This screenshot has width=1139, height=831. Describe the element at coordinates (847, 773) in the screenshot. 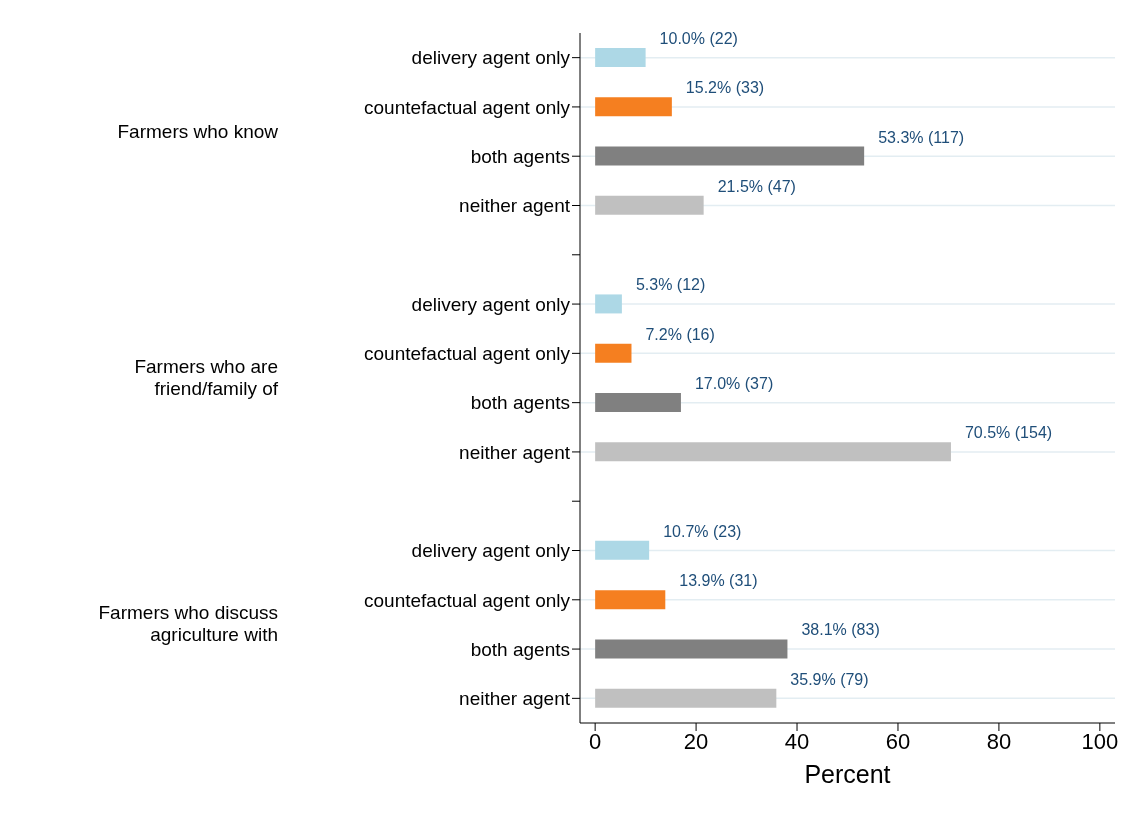

I see `x-axis-title: Percent` at that location.